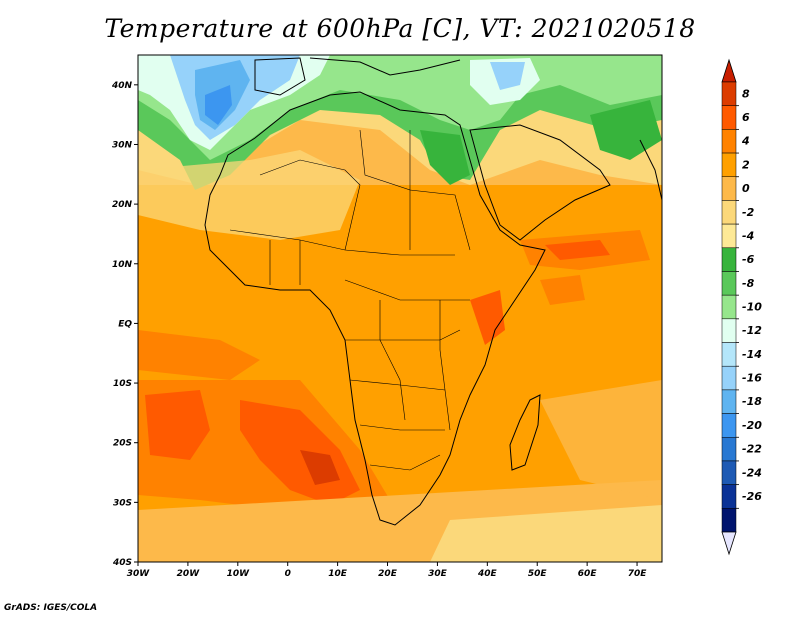 The image size is (800, 618). Describe the element at coordinates (746, 164) in the screenshot. I see `colorbar-label: 2` at that location.